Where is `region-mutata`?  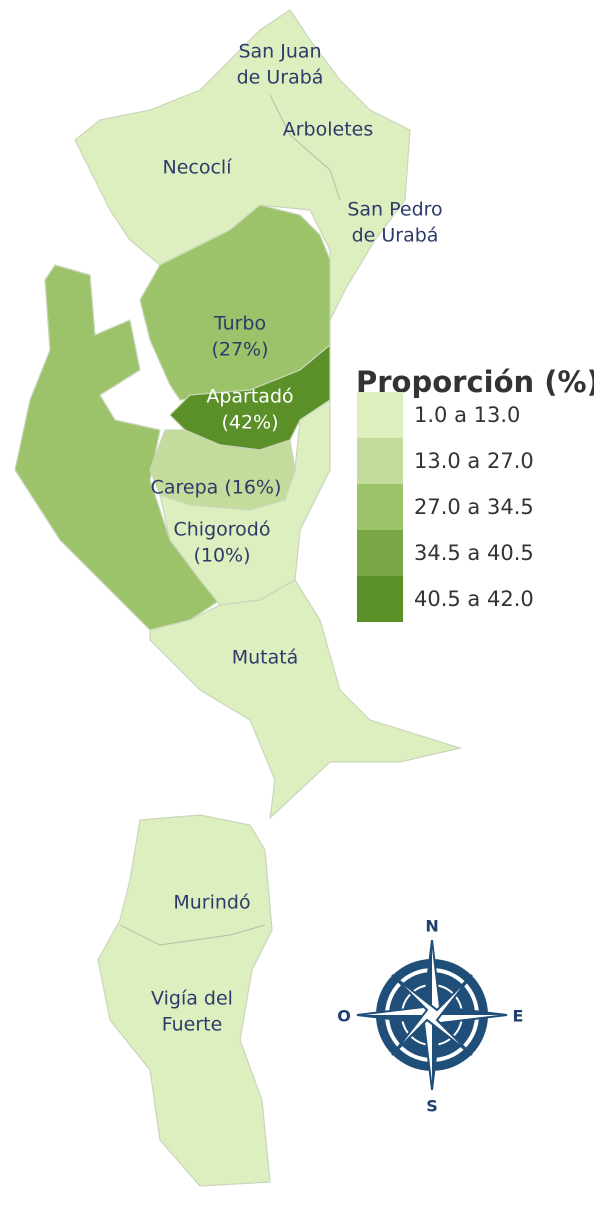 region-mutata is located at coordinates (306, 699).